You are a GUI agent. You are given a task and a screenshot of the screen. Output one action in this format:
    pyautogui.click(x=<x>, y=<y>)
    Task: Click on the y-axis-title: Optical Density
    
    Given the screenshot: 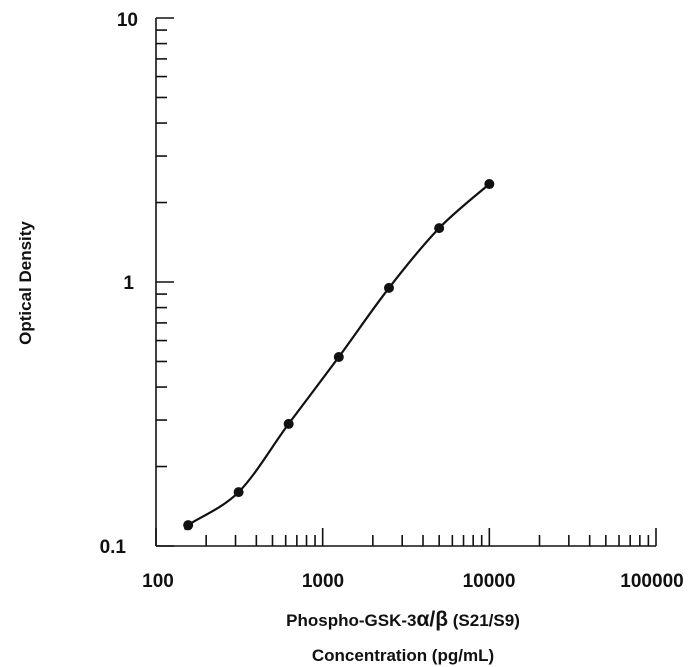 What is the action you would take?
    pyautogui.click(x=25, y=283)
    